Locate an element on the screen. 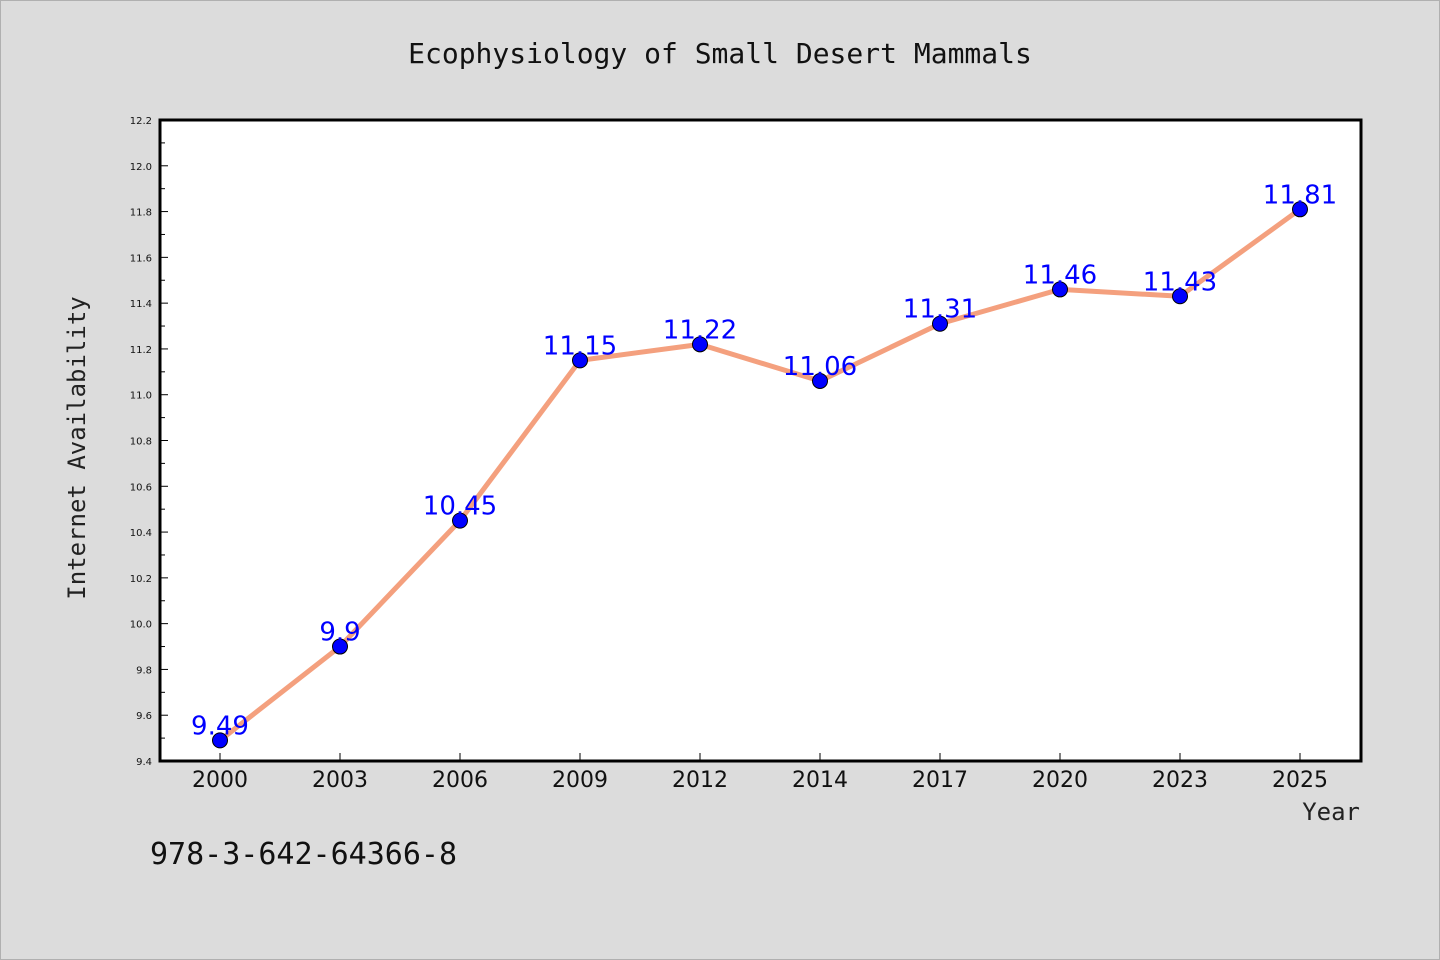 The width and height of the screenshot is (1440, 960). data-label: 10.45 is located at coordinates (460, 507).